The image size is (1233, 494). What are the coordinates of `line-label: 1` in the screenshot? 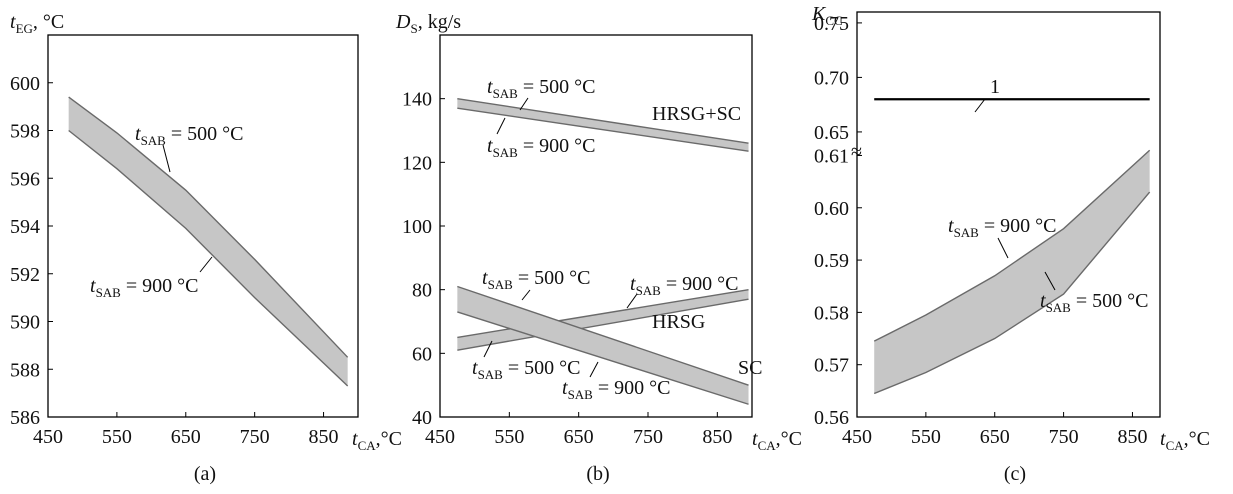 It's located at (995, 87).